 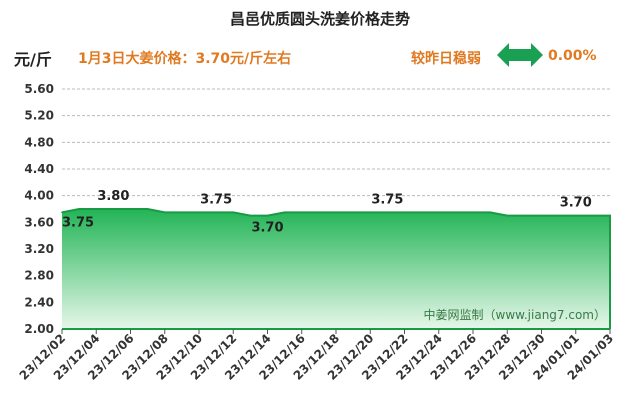 What do you see at coordinates (39, 249) in the screenshot?
I see `y-tick-label: 3.20` at bounding box center [39, 249].